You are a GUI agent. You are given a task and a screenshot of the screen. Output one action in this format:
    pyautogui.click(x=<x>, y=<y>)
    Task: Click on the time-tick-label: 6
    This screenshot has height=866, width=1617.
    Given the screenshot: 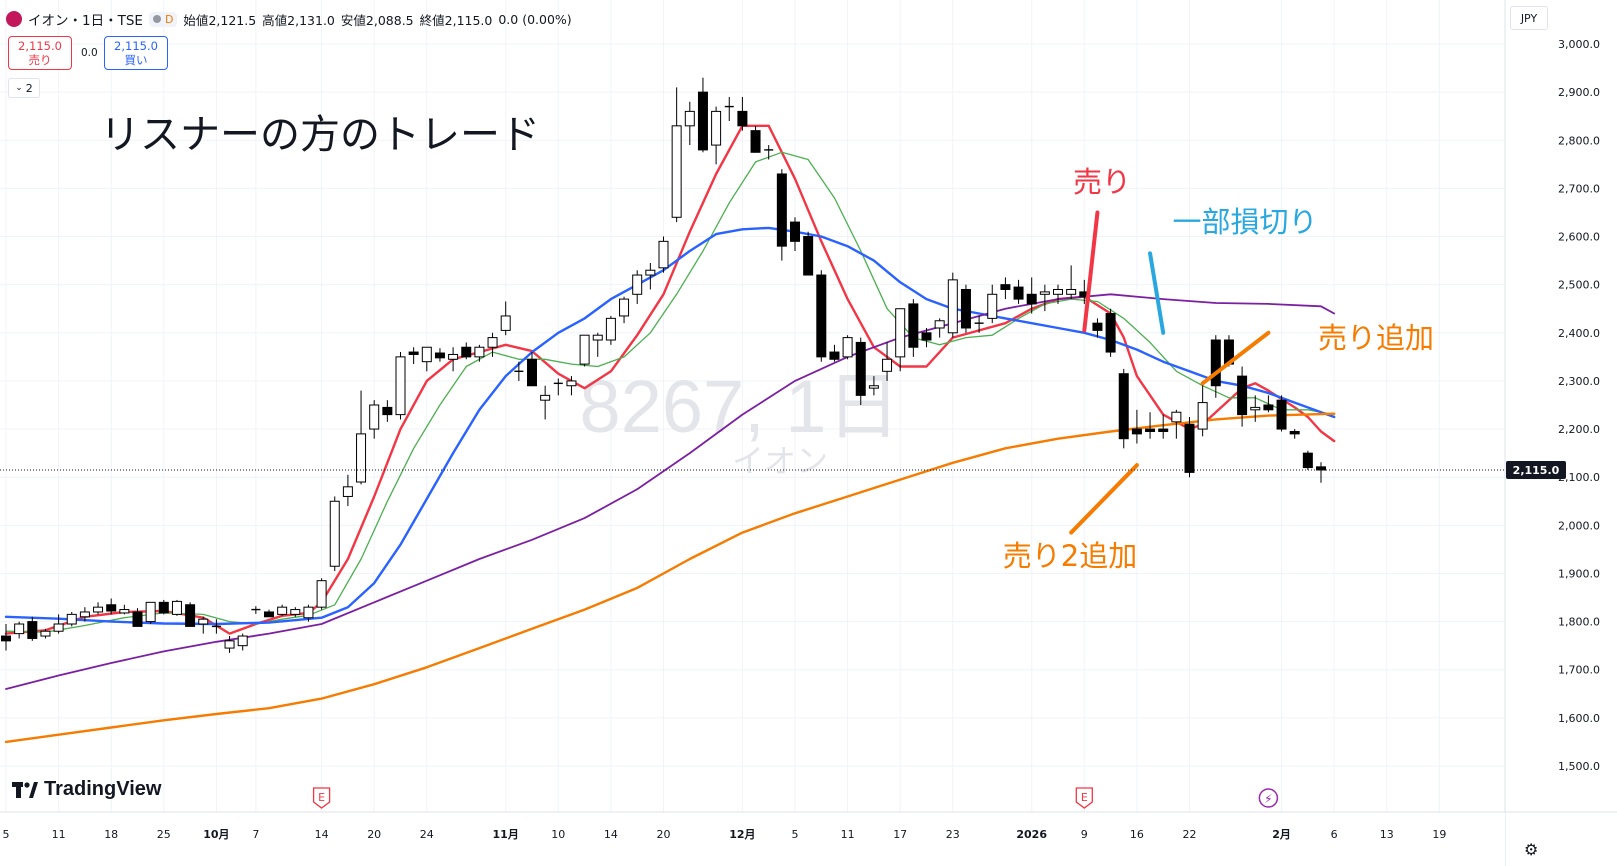 What is the action you would take?
    pyautogui.click(x=1334, y=834)
    